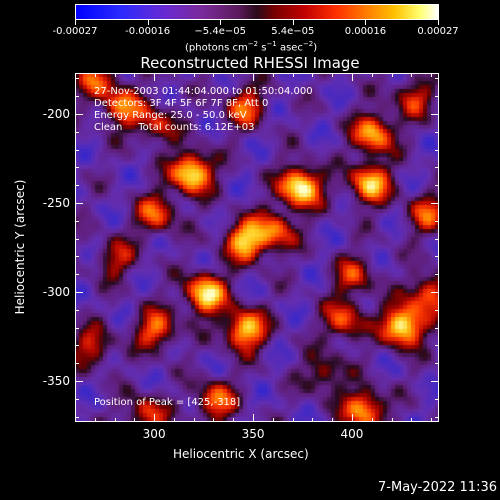 The image size is (500, 500). What do you see at coordinates (251, 47) in the screenshot?
I see `colorbar-units: (photons cm−2 s−1 asec−2)` at bounding box center [251, 47].